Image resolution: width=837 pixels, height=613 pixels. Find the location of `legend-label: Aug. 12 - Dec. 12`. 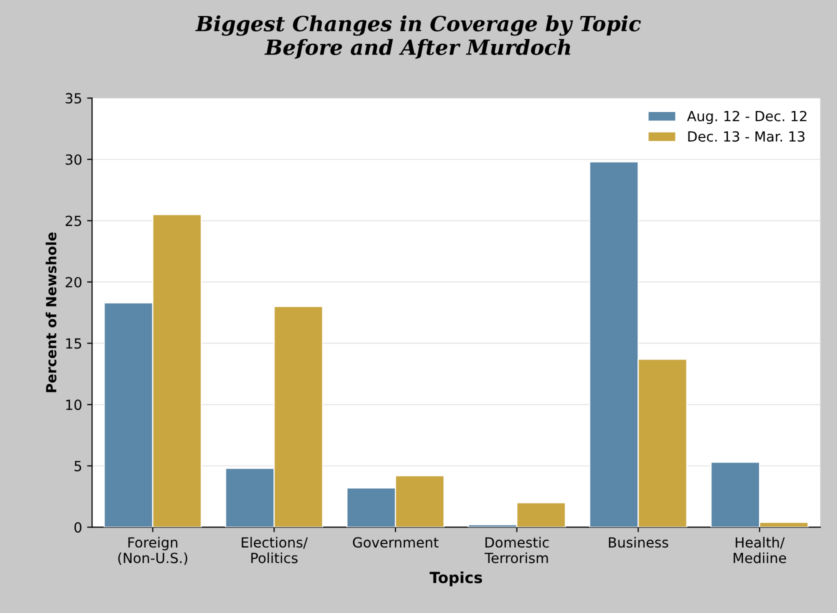

legend-label: Aug. 12 - Dec. 12 is located at coordinates (746, 117).